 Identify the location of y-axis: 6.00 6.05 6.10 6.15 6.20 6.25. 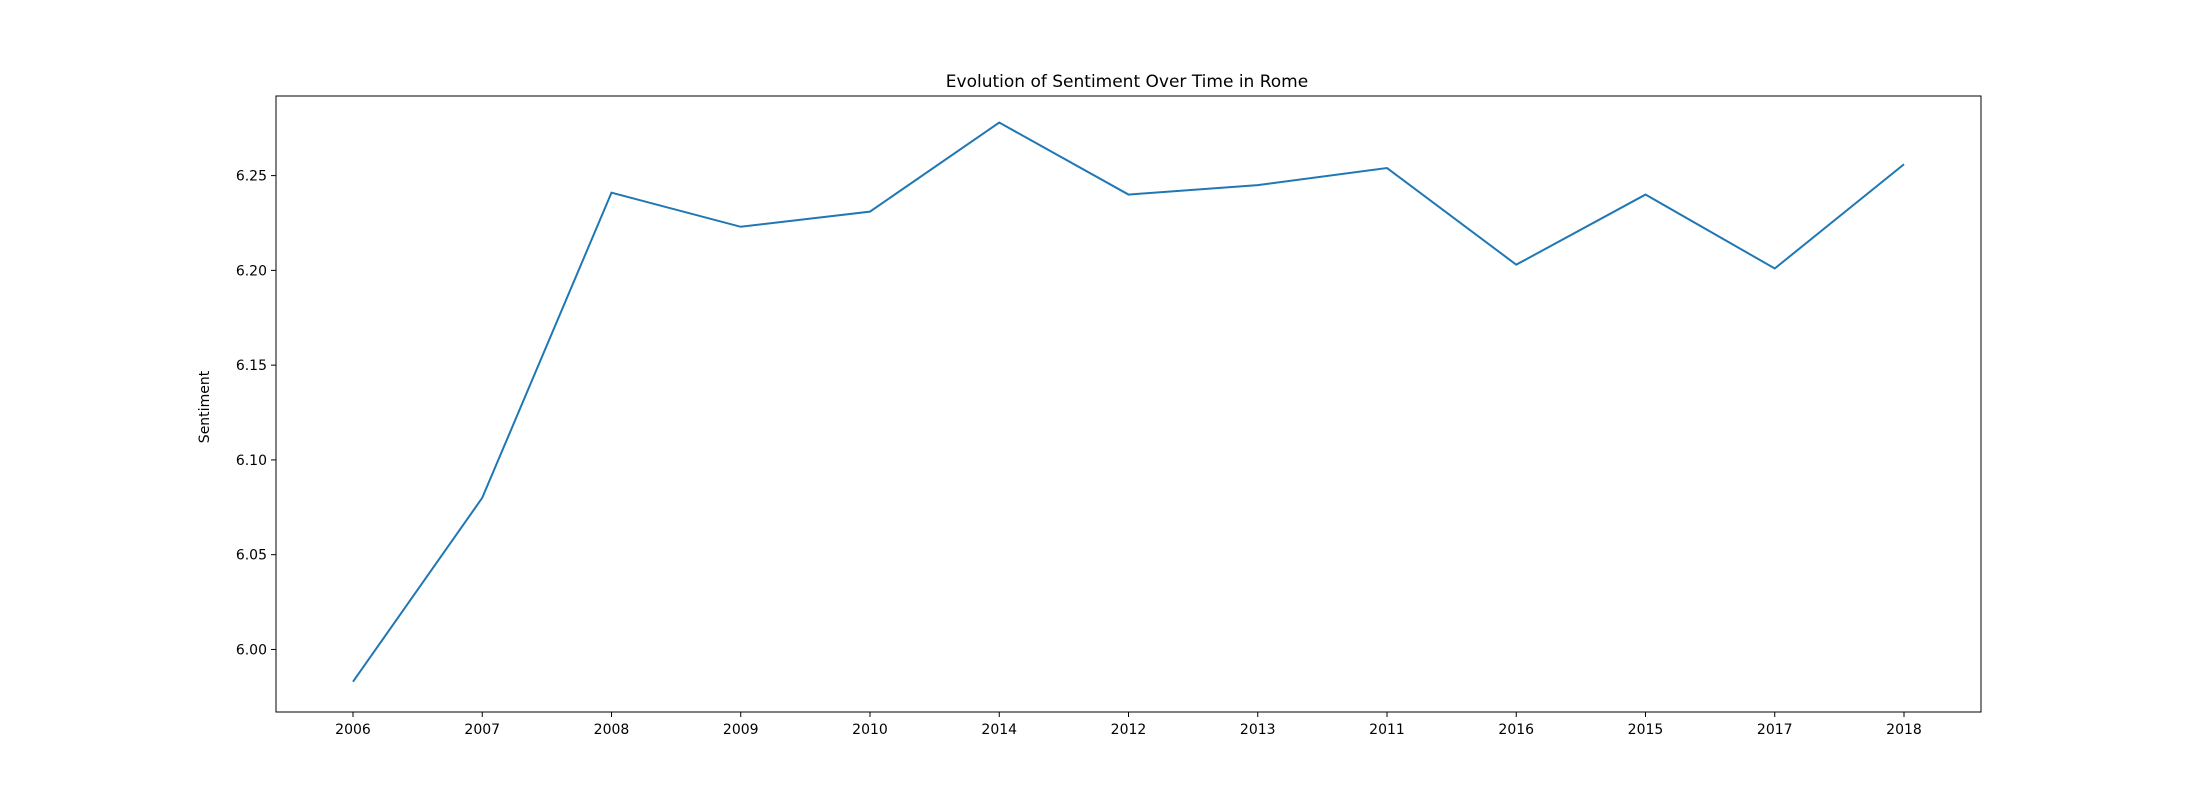
(256, 413).